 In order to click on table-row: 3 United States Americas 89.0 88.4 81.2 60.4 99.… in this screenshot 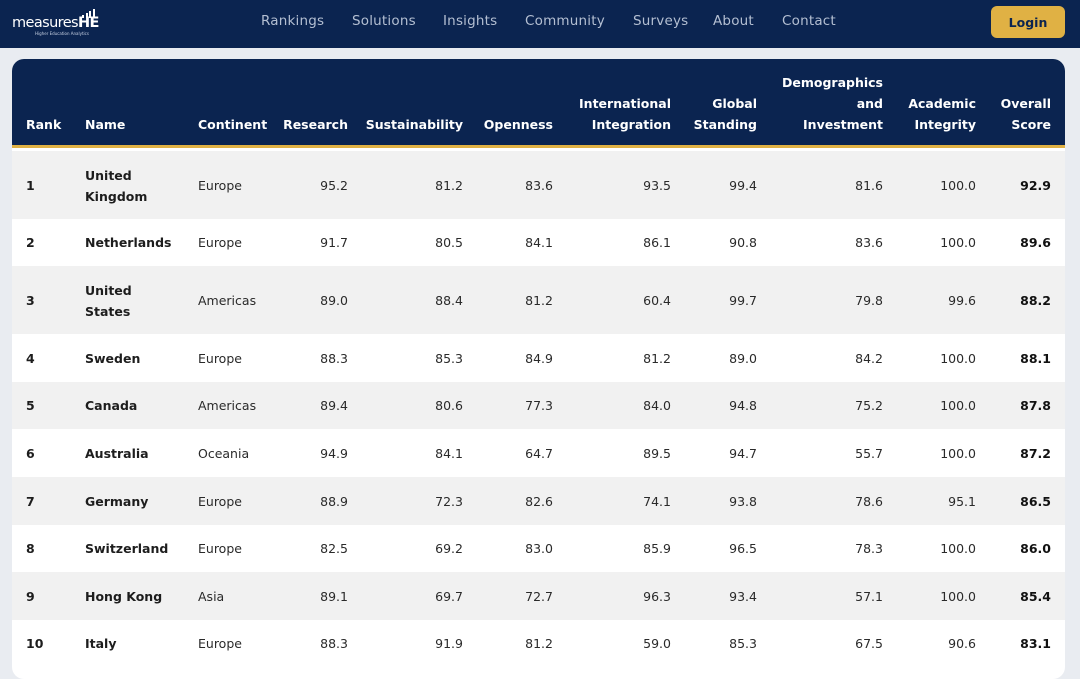, I will do `click(538, 300)`.